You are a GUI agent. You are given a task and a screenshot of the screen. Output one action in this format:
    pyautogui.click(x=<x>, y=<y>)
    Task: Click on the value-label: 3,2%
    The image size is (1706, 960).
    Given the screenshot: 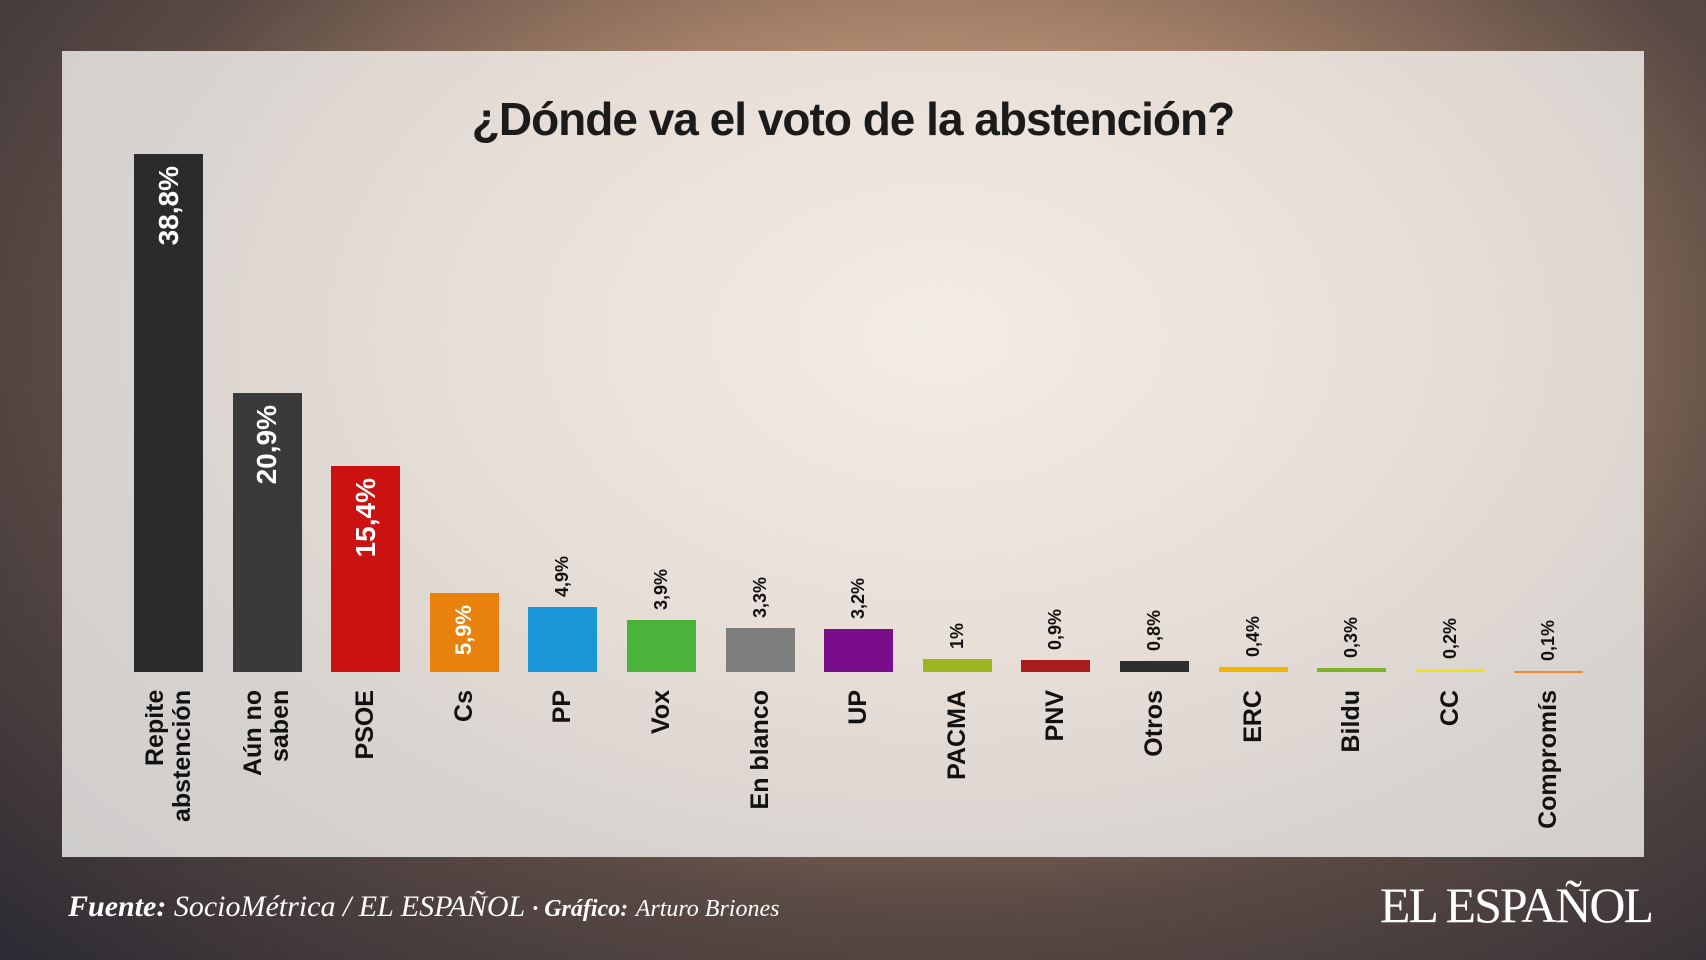 What is the action you would take?
    pyautogui.click(x=858, y=599)
    